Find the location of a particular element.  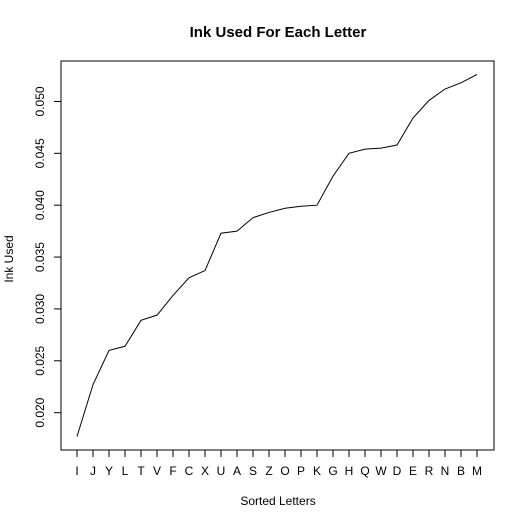

x-tick-label: N is located at coordinates (445, 471).